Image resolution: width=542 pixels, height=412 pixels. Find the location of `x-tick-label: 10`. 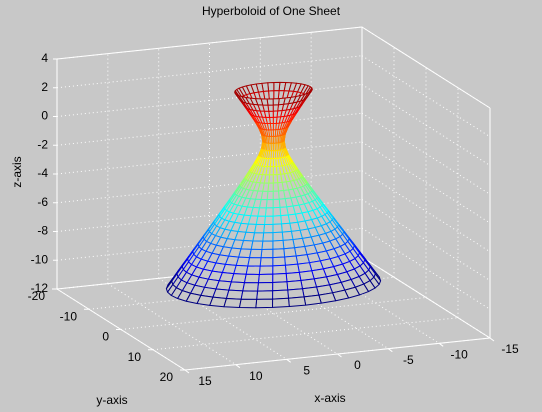

x-tick-label: 10 is located at coordinates (256, 376).